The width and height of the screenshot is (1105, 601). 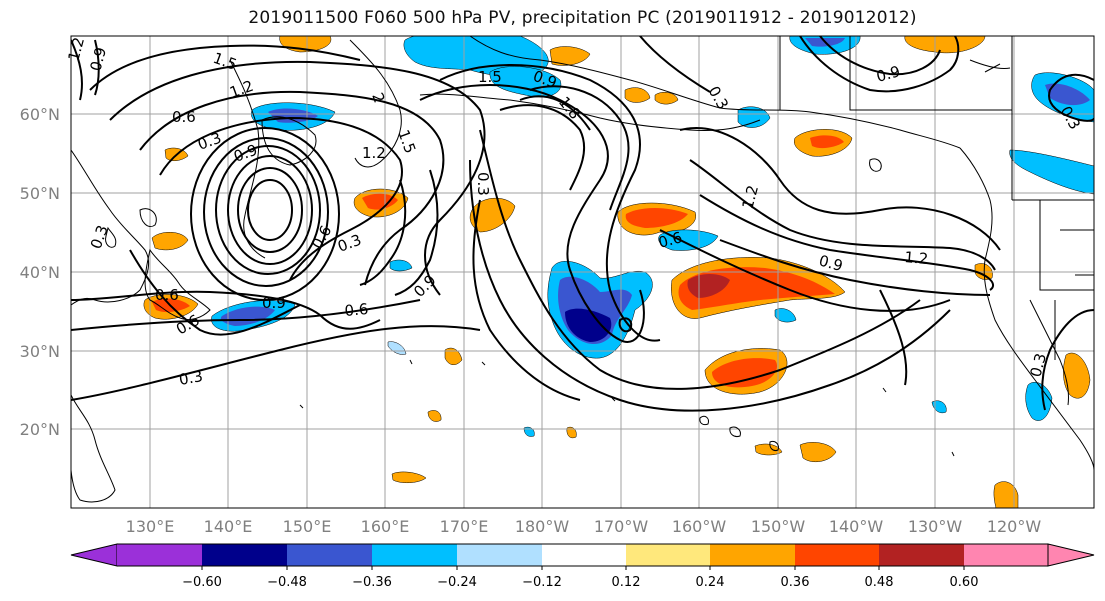 What do you see at coordinates (856, 526) in the screenshot?
I see `lon-label: 140°W` at bounding box center [856, 526].